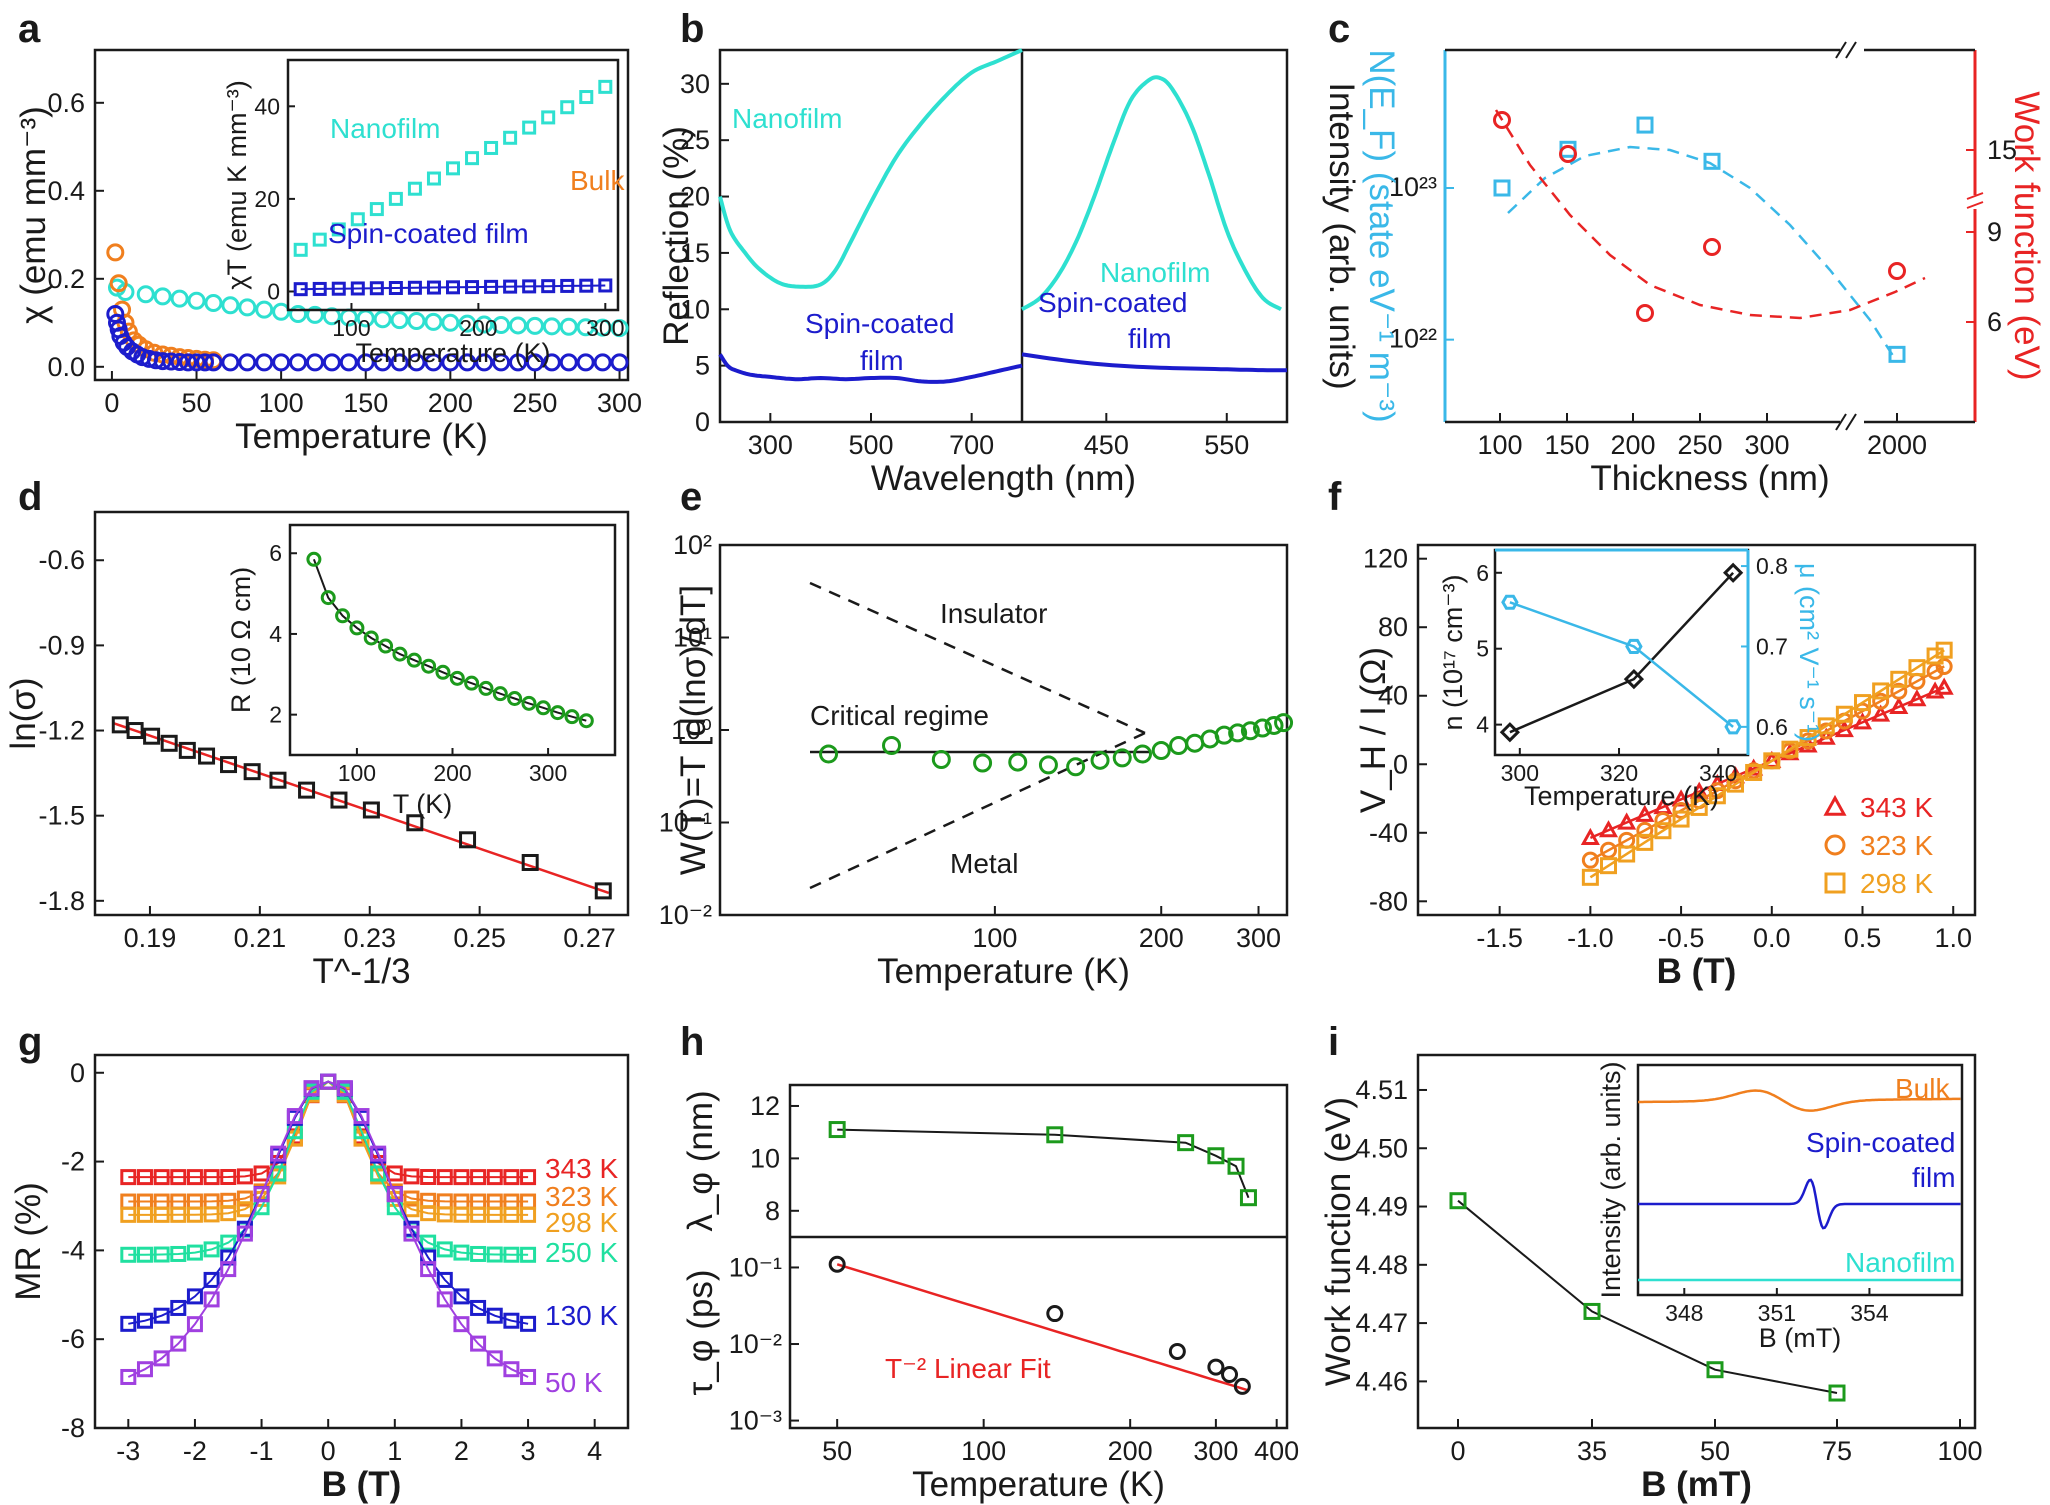 Image resolution: width=2050 pixels, height=1505 pixels. What do you see at coordinates (1155, 272) in the screenshot?
I see `label-nanofilm-right: Nanofilm` at bounding box center [1155, 272].